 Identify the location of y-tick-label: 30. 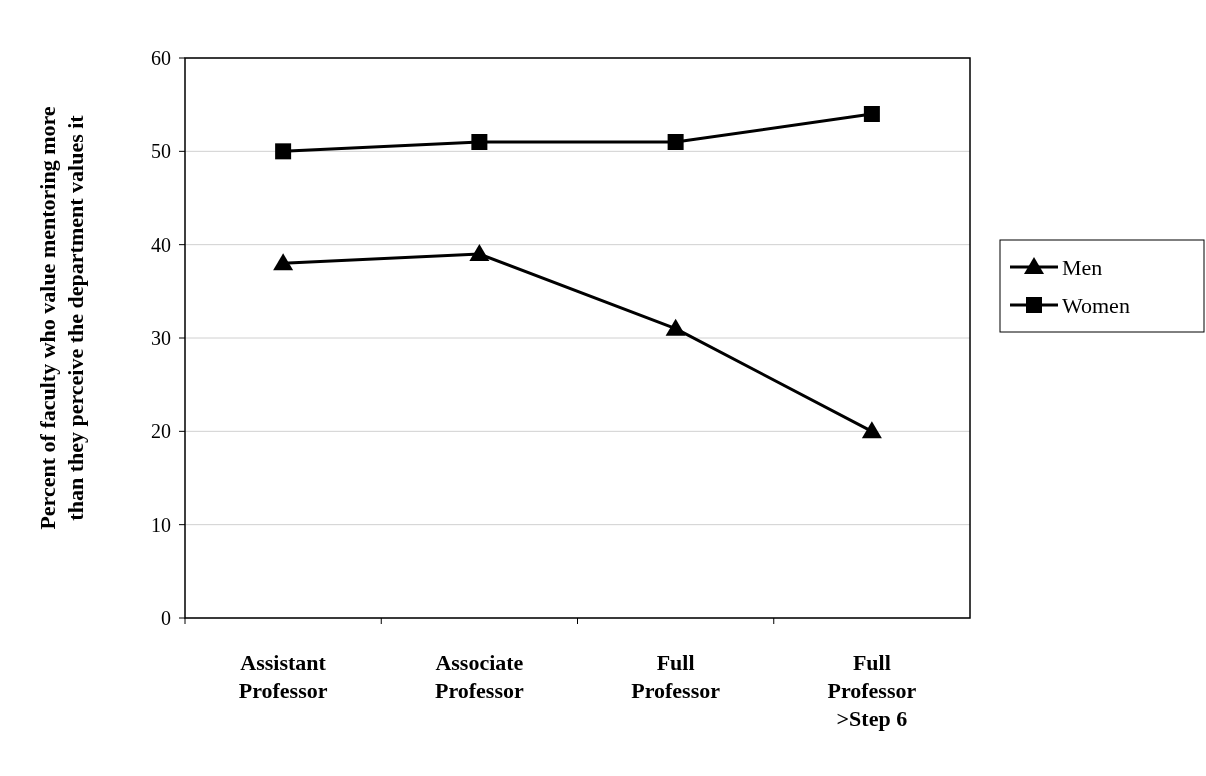
(161, 338).